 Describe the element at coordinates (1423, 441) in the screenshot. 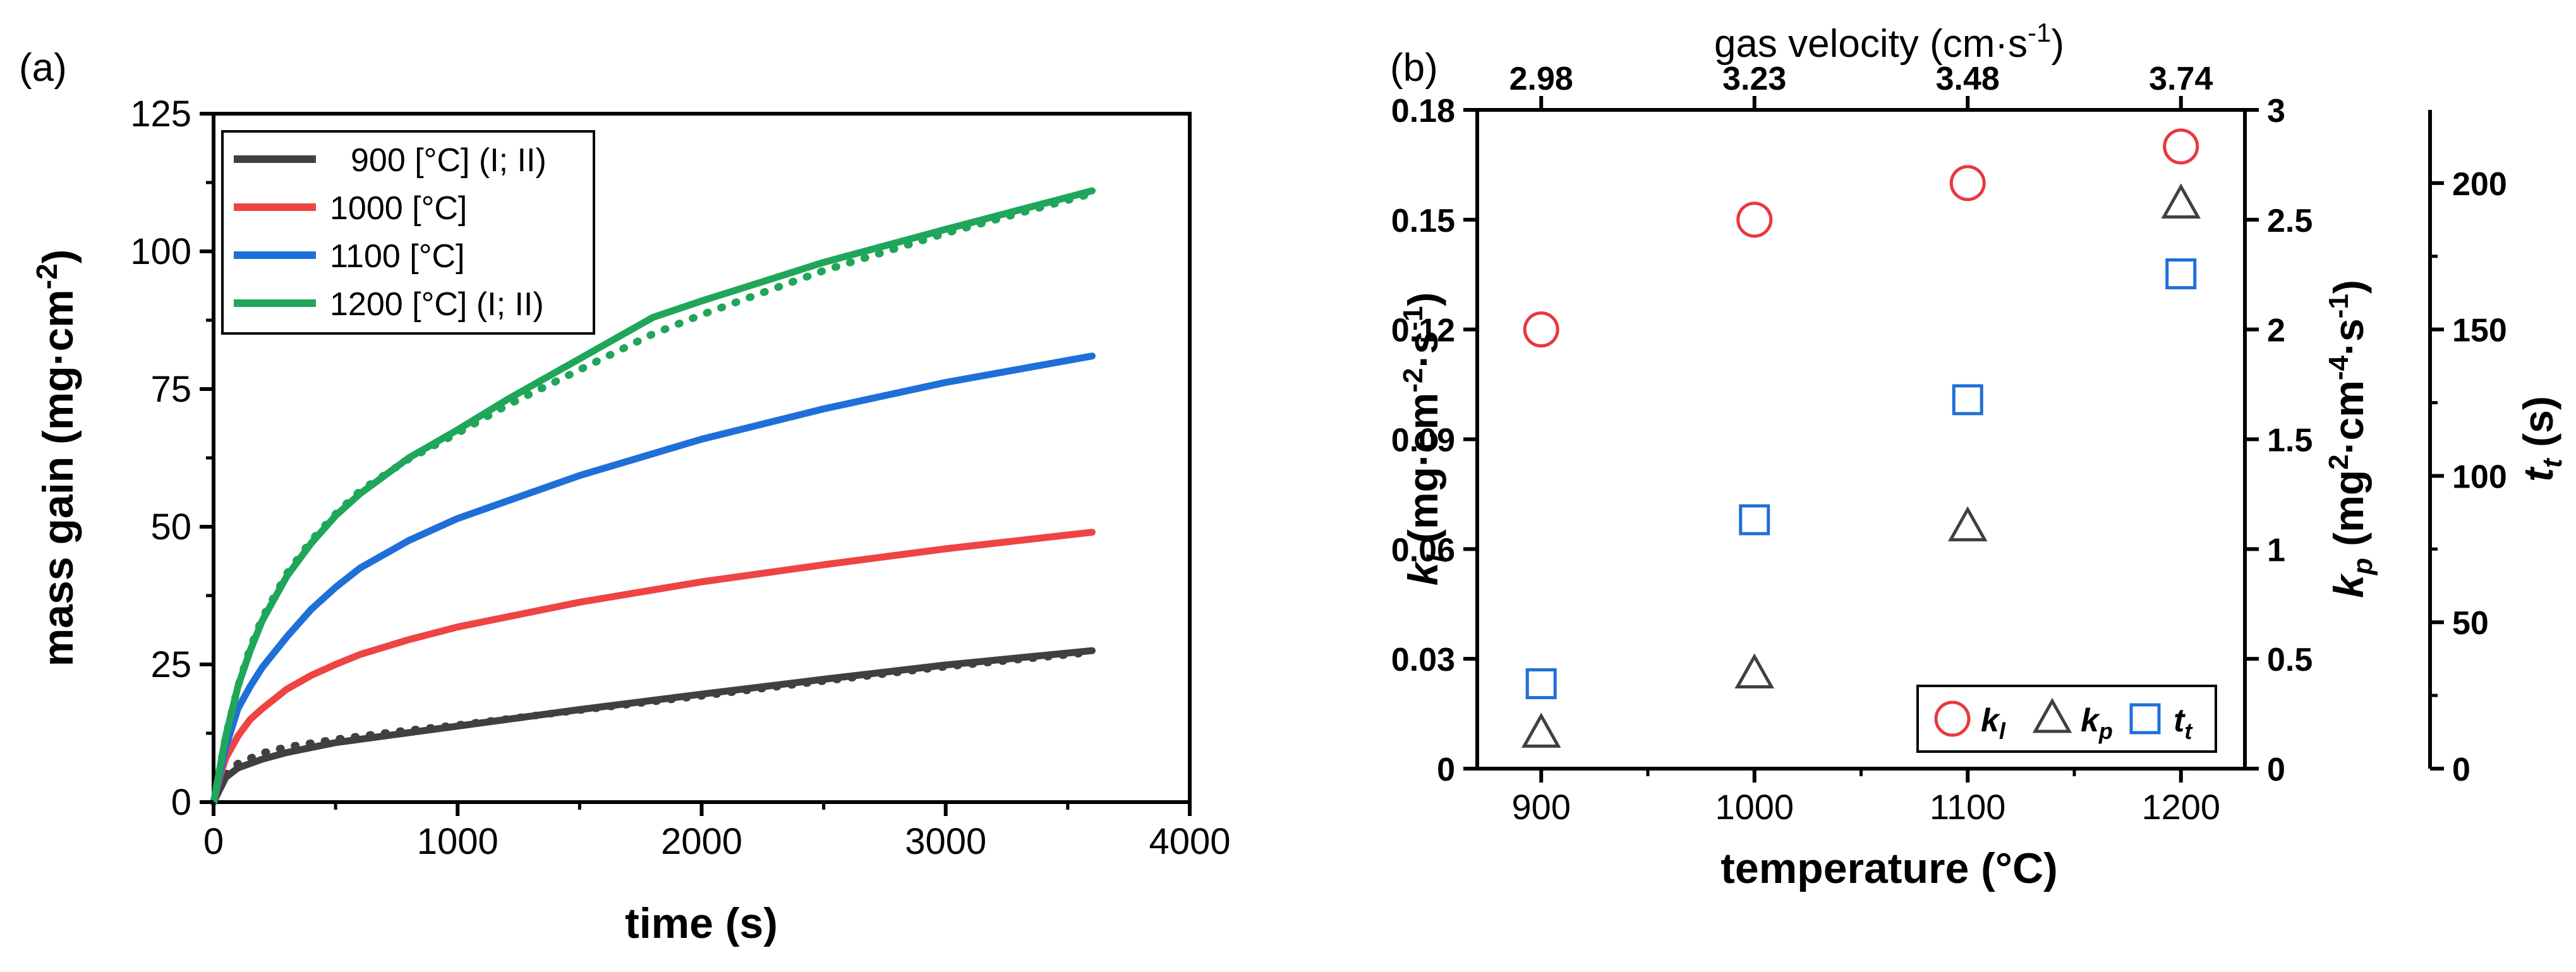

I see `panel-b-kl-tick-label: 0.09` at that location.